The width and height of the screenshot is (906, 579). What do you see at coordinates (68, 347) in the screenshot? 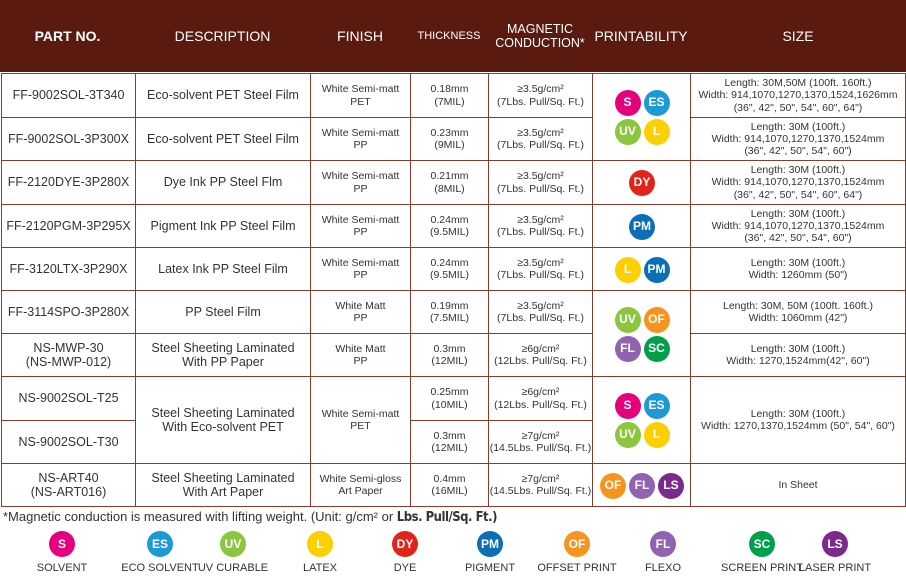
I see `part-text: NS-MWP-30` at bounding box center [68, 347].